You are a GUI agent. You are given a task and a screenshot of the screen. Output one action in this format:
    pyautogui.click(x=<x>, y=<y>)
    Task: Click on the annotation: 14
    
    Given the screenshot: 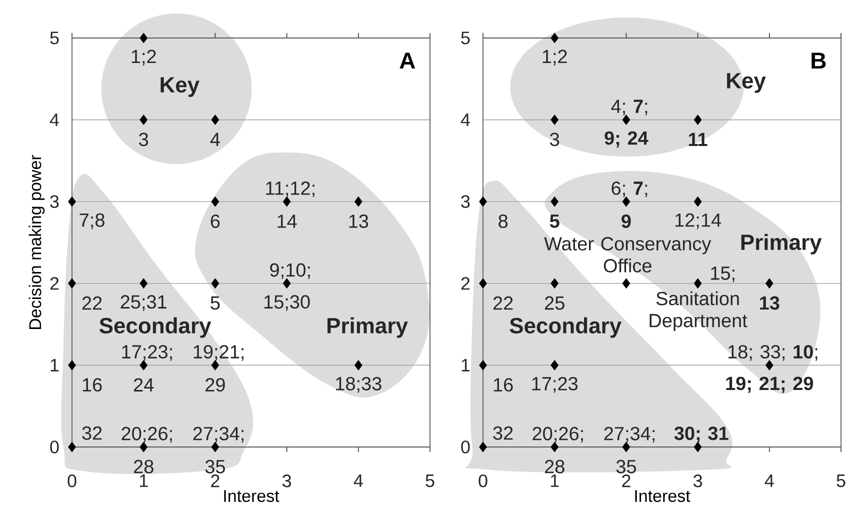 What is the action you would take?
    pyautogui.click(x=287, y=221)
    